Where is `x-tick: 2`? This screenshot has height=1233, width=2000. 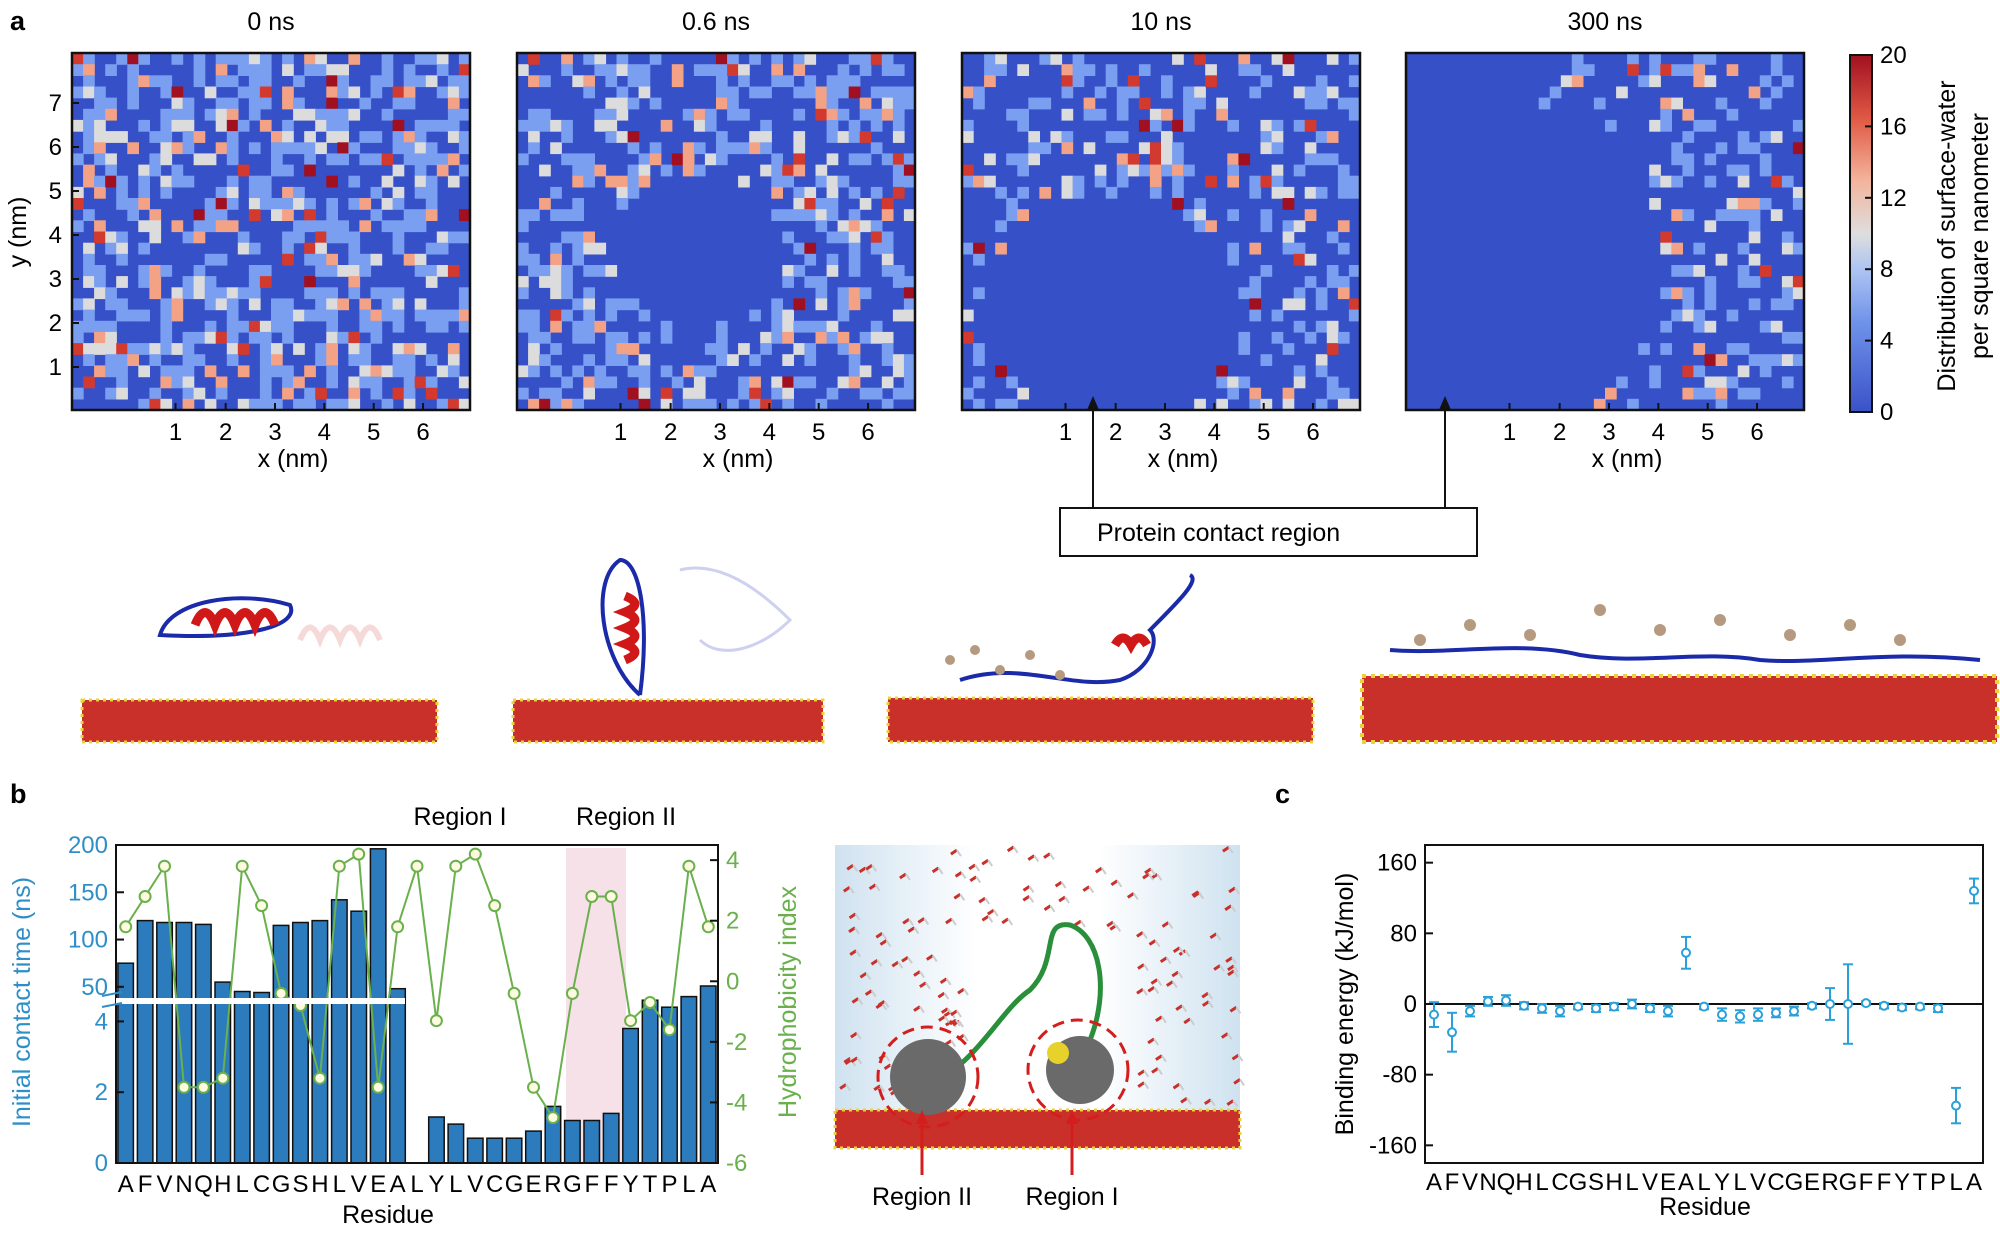
x-tick: 2 is located at coordinates (1115, 432).